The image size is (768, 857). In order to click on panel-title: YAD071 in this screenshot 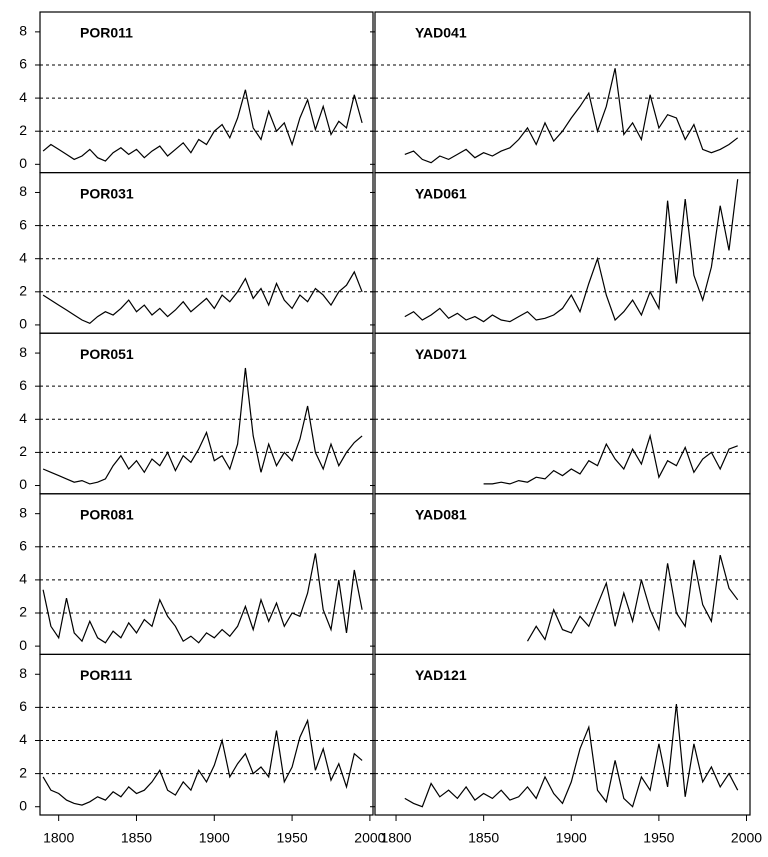, I will do `click(441, 354)`.